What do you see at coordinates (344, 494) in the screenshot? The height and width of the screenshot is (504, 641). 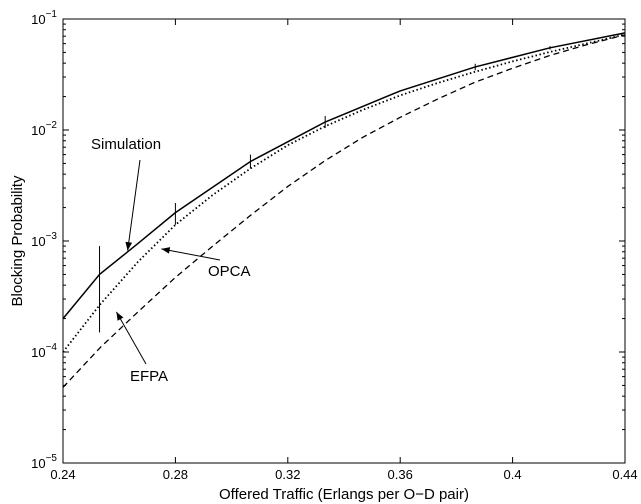 I see `x-axis-title: Offered Traffic (Erlangs per O−D pair)` at bounding box center [344, 494].